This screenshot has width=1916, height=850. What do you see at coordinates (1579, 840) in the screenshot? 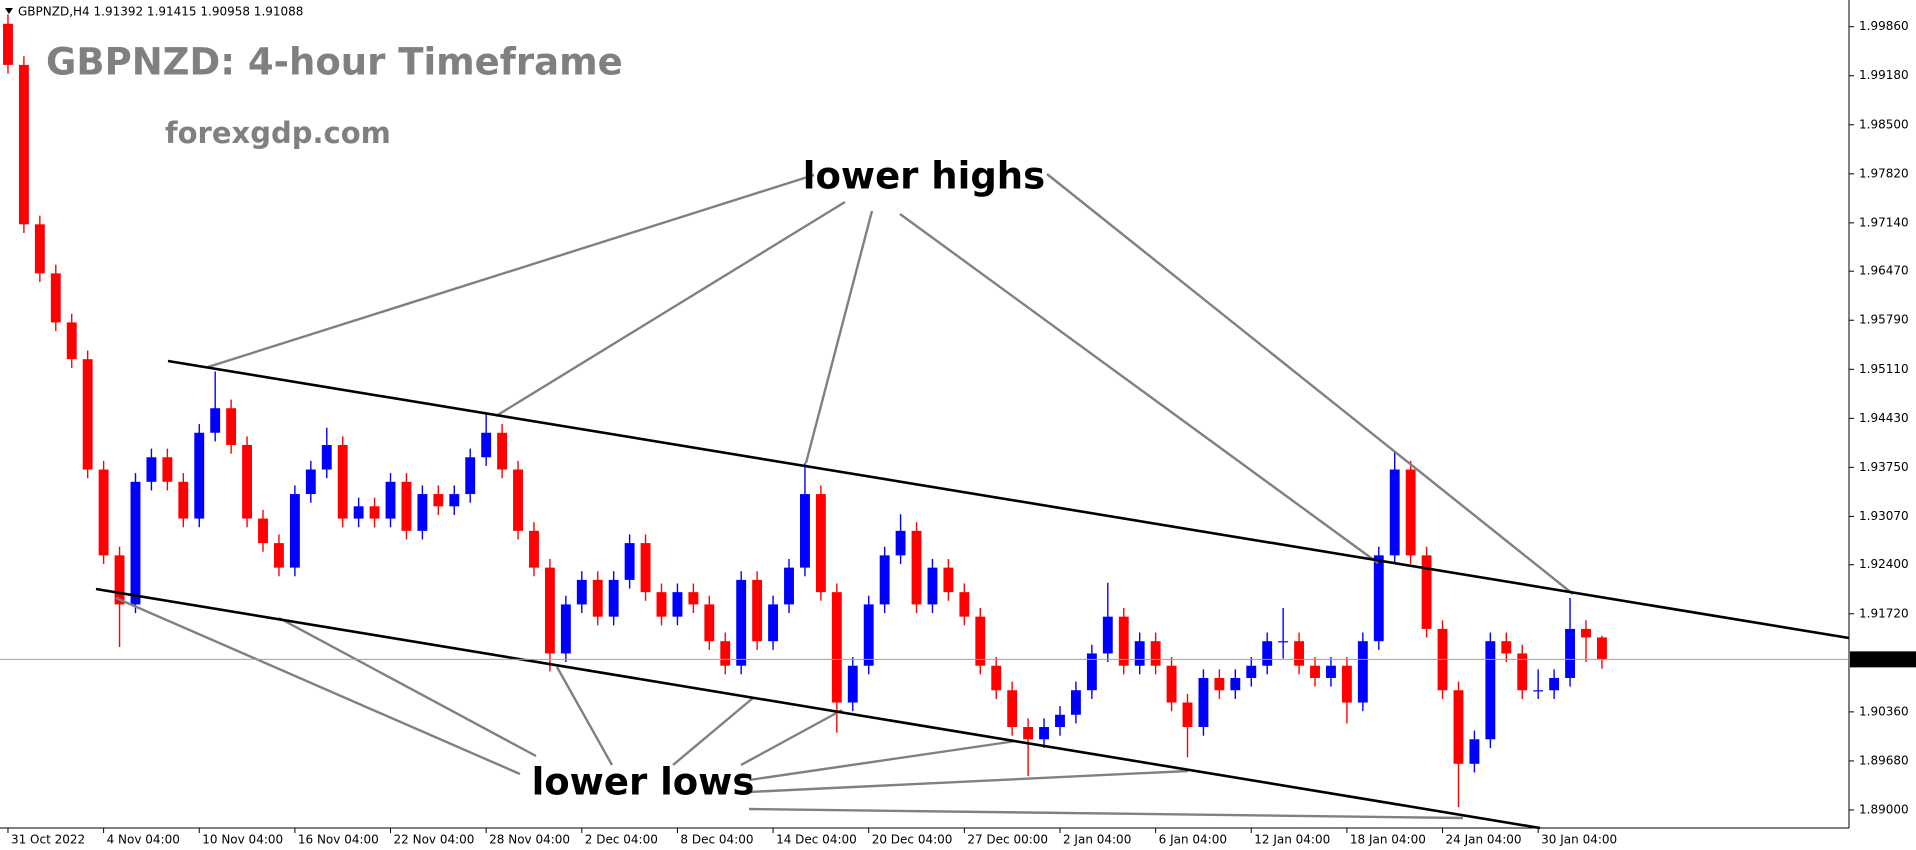
I see `x-tick-label: 30 Jan 04:00` at bounding box center [1579, 840].